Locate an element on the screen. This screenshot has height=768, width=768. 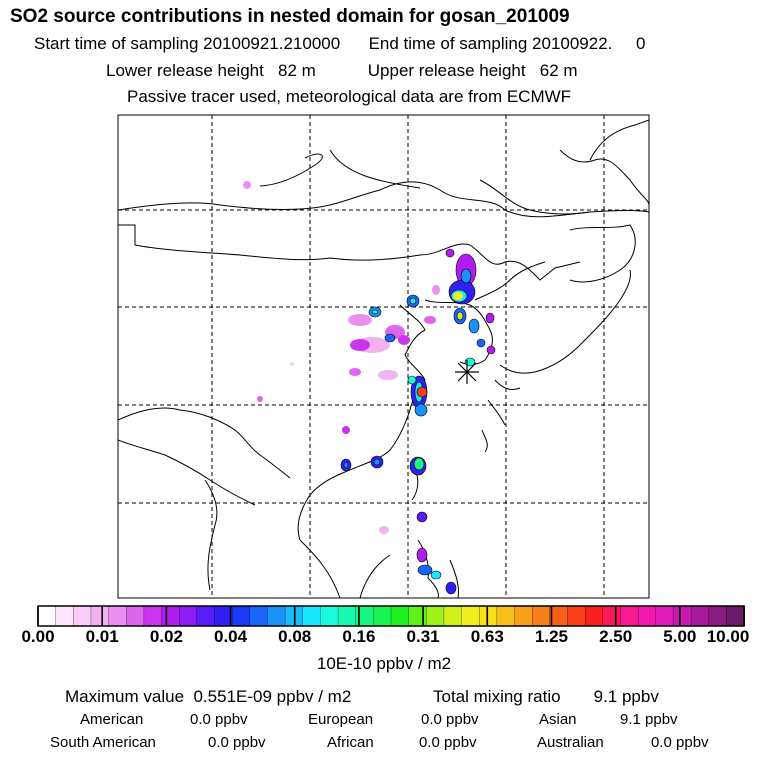
colorbar-tick-label: 1.25 is located at coordinates (551, 636).